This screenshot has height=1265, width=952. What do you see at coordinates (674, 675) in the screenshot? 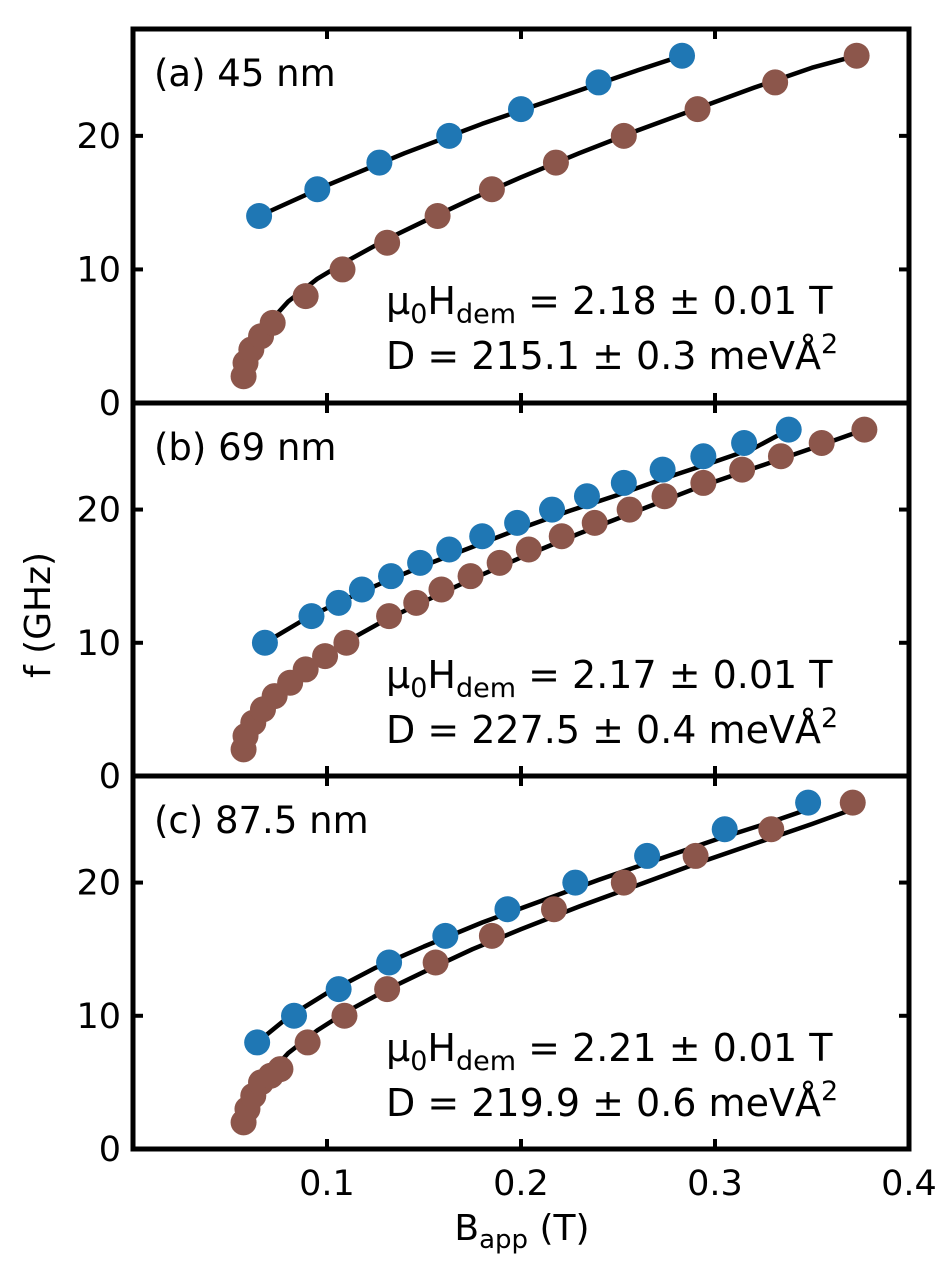
I see `annot-value: = 2.17 ± 0.01 T` at bounding box center [674, 675].